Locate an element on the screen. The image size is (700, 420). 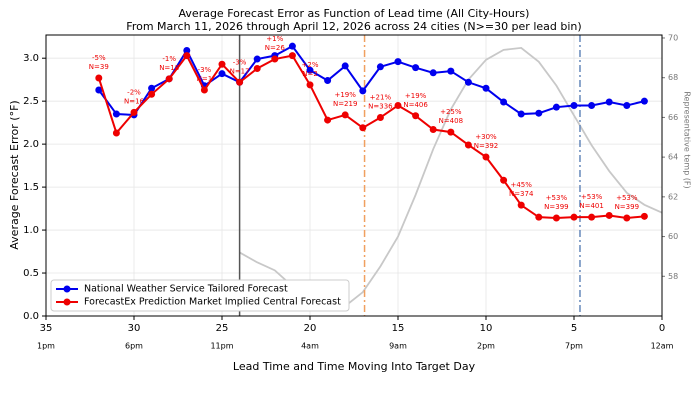
annotation-change: +2% is located at coordinates (310, 65).